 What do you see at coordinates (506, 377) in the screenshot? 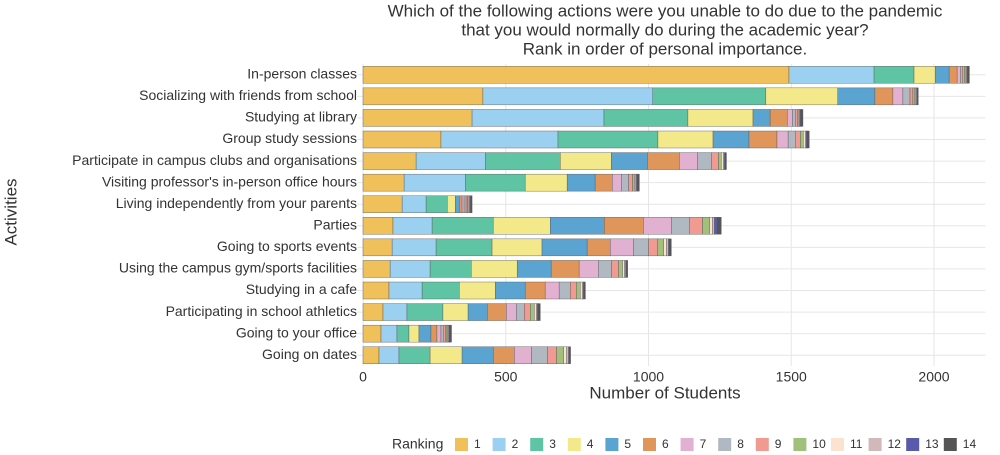
I see `x-tick-label: 500` at bounding box center [506, 377].